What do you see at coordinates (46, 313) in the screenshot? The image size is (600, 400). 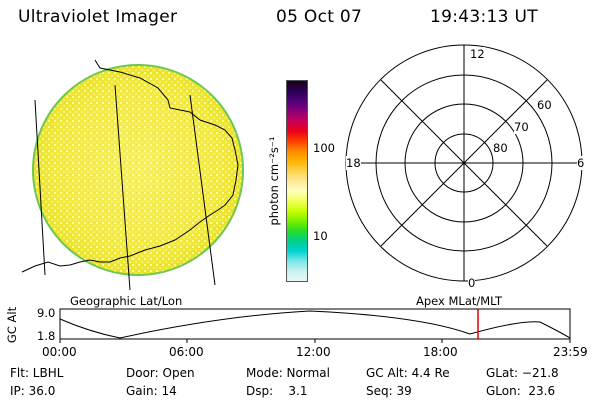 I see `timeline-ymax: 9.0` at bounding box center [46, 313].